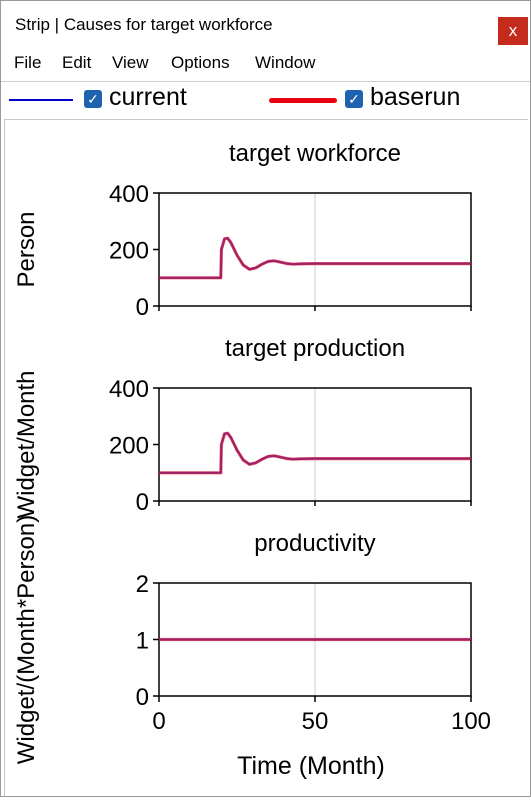 This screenshot has width=531, height=801. I want to click on y-axis-label: Person, so click(26, 249).